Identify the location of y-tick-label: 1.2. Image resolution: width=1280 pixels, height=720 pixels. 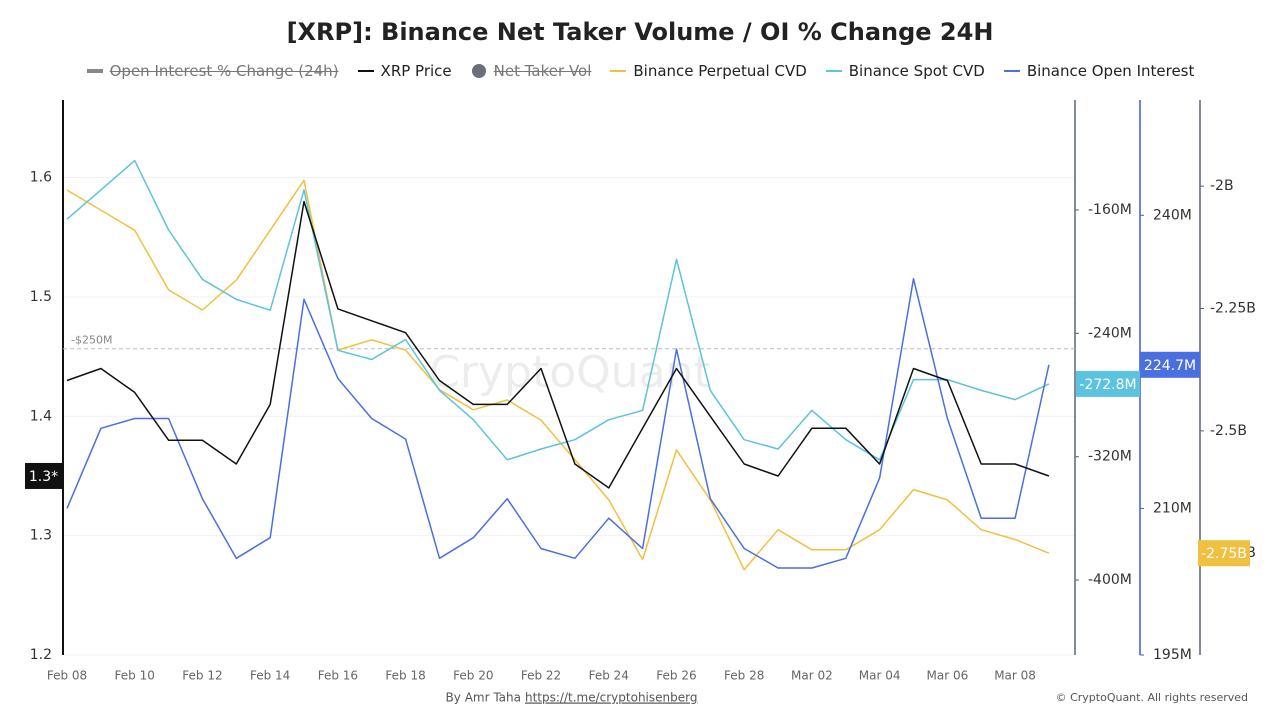
(41, 655).